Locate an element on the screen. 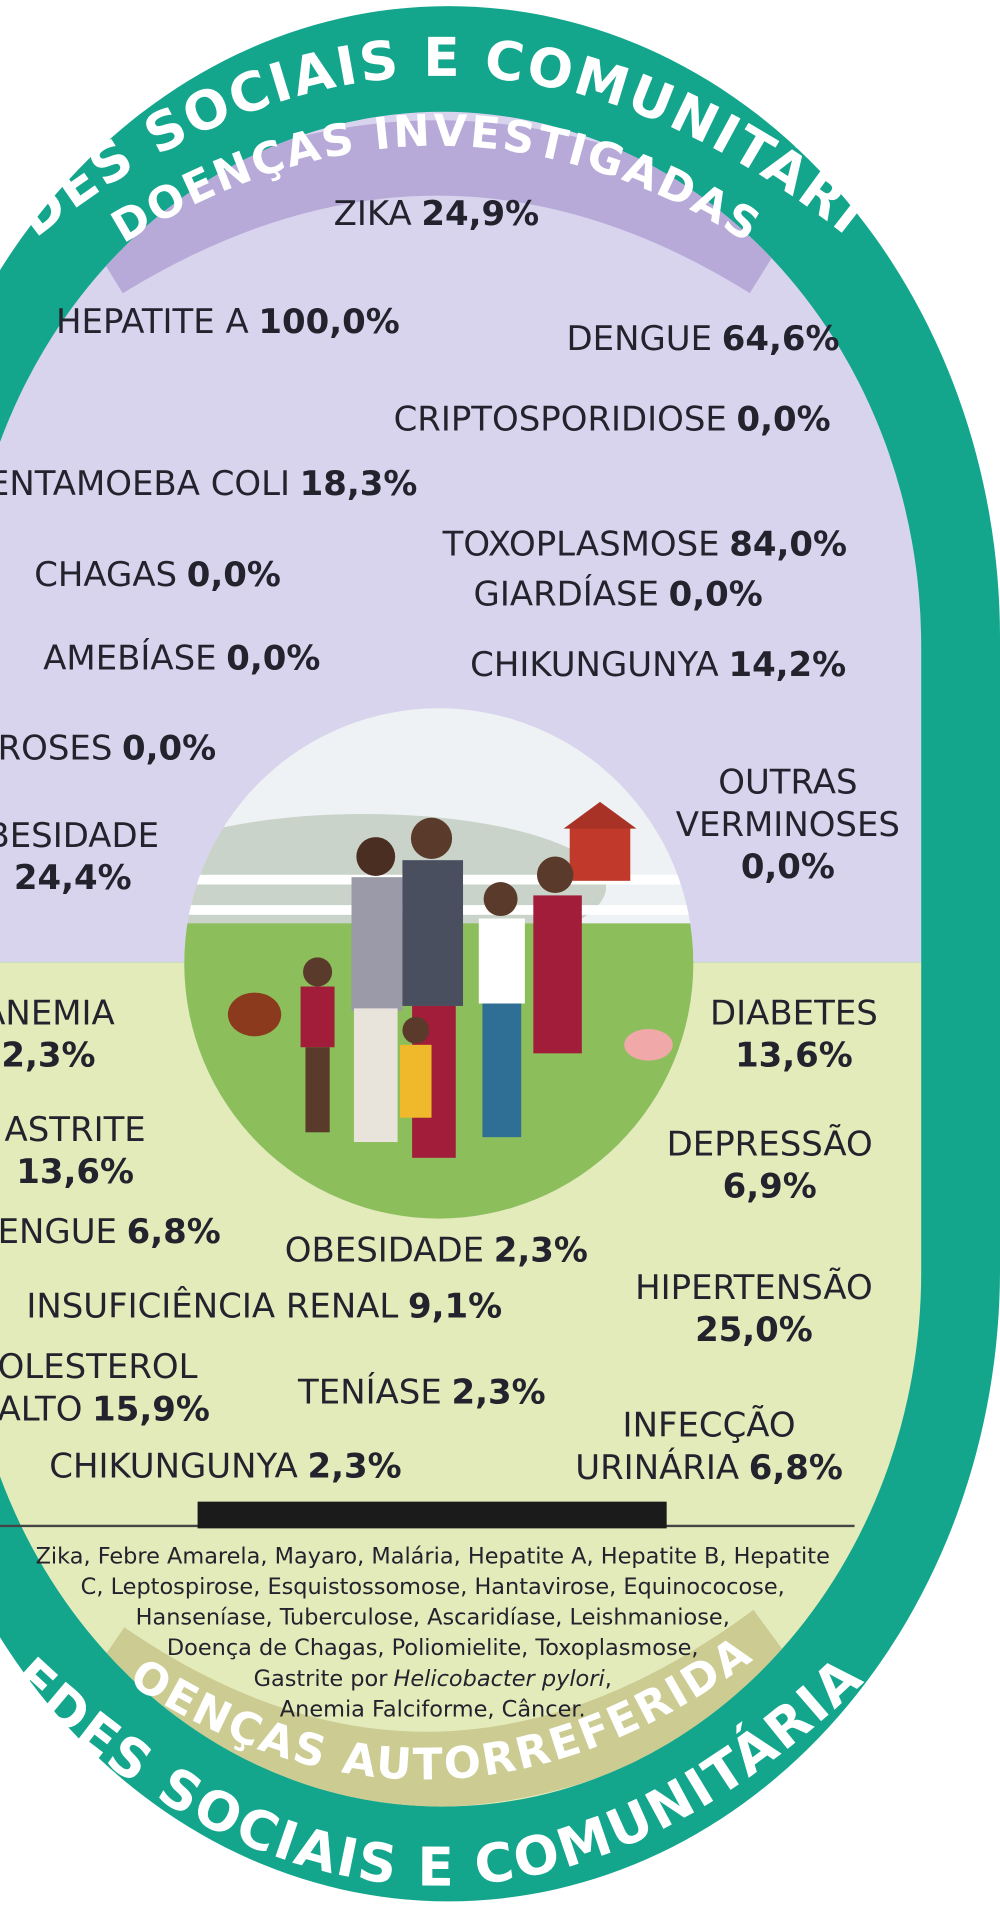  disease-name: OLESTEROL is located at coordinates (99, 1366).